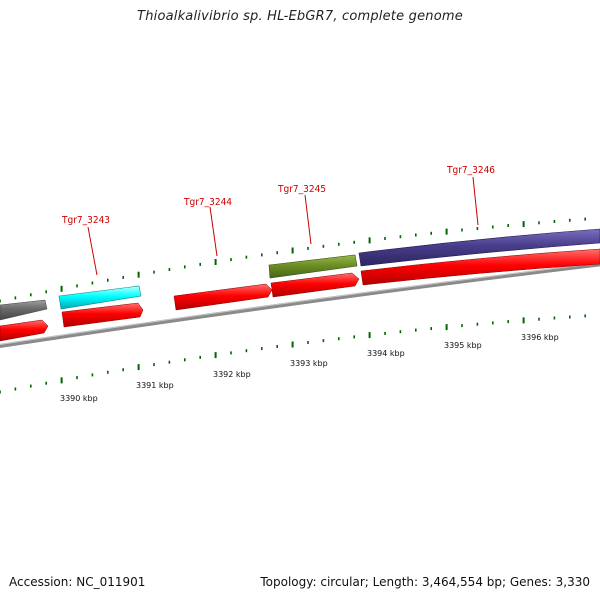 The image size is (600, 600). What do you see at coordinates (77, 582) in the screenshot?
I see `accession-text: Accession: NC_011901` at bounding box center [77, 582].